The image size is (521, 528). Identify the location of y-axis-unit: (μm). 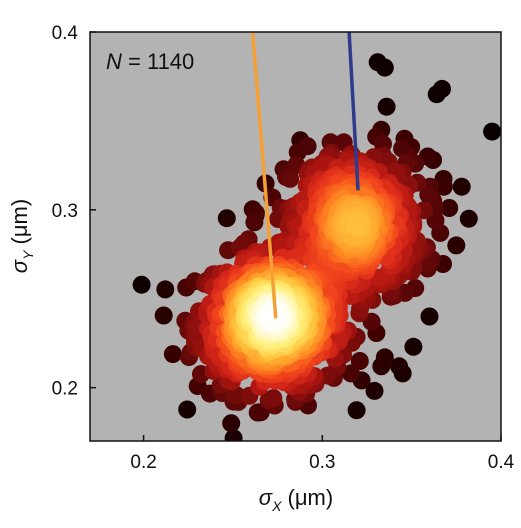
(19, 225).